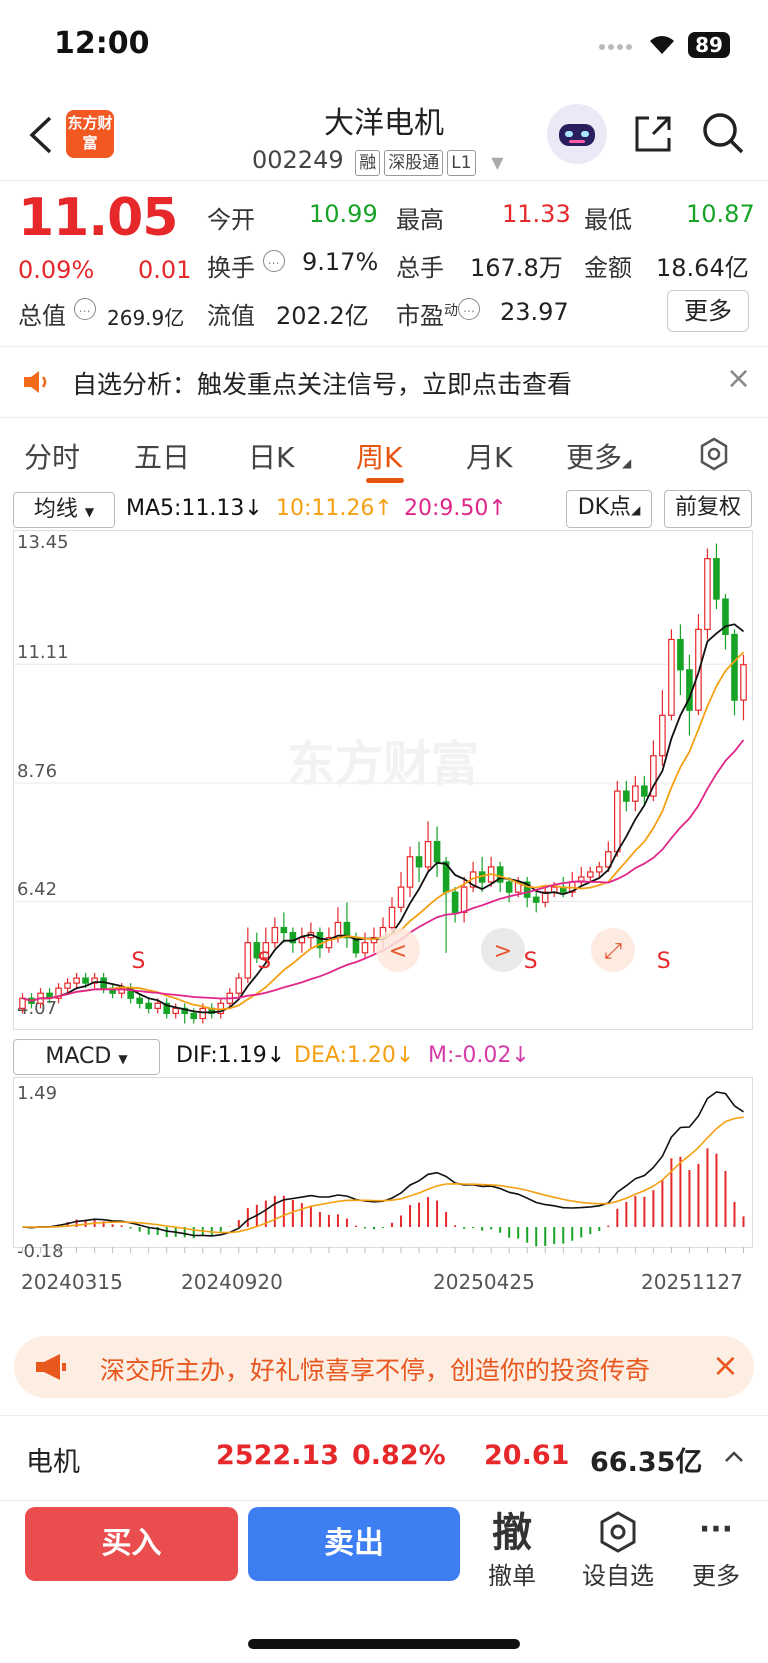 Image resolution: width=768 pixels, height=1663 pixels. I want to click on header-divider, so click(384, 180).